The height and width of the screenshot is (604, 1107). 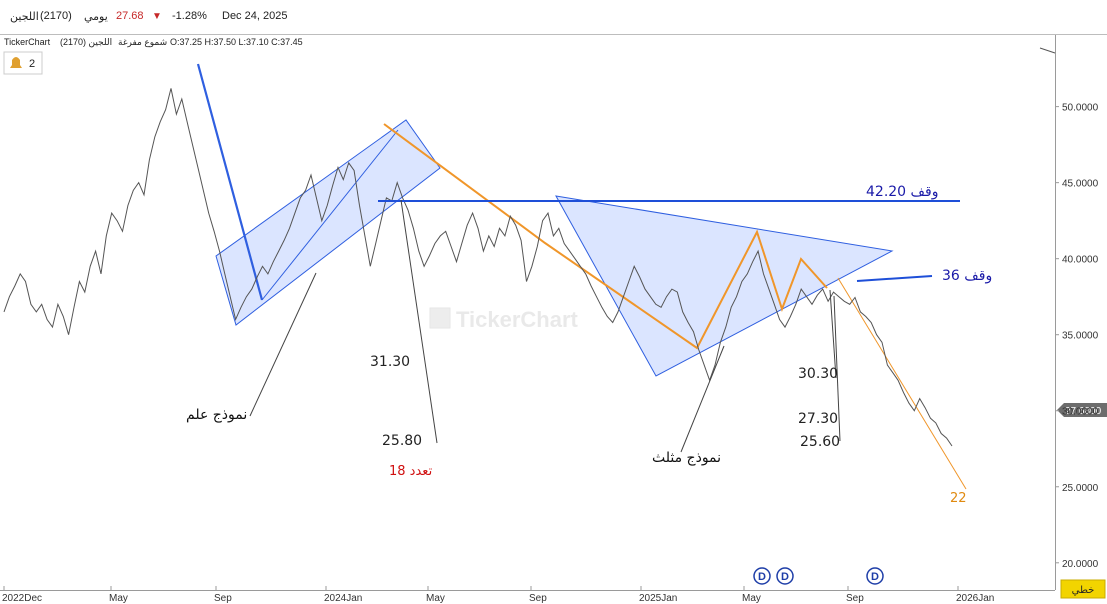 What do you see at coordinates (390, 362) in the screenshot?
I see `flag-level-3130: 31.30` at bounding box center [390, 362].